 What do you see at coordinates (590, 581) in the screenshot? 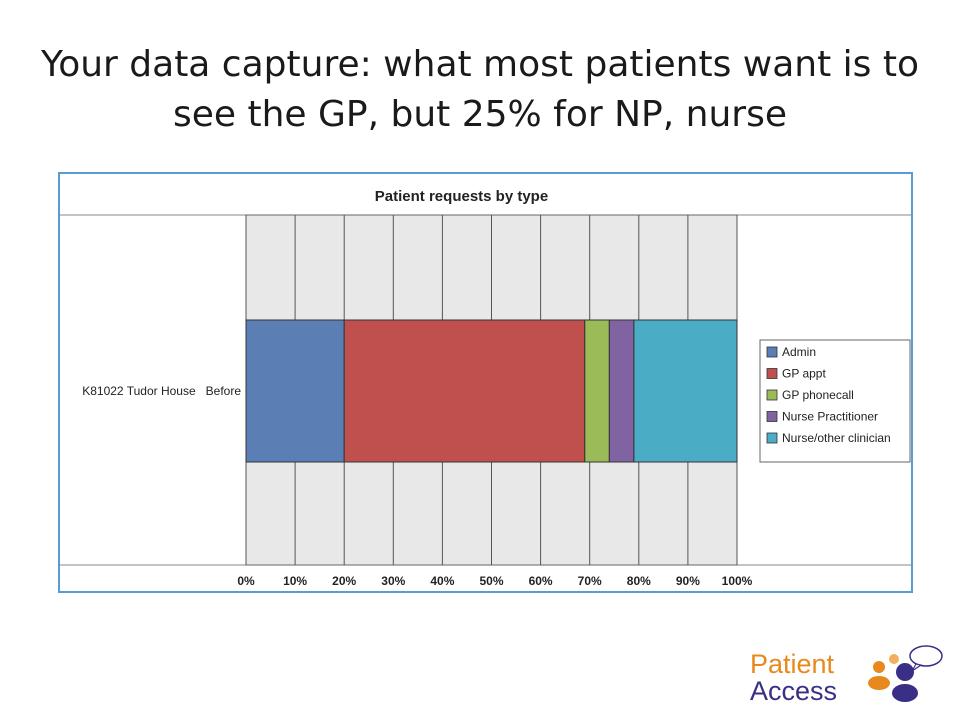
I see `x-tick-label: 70%` at bounding box center [590, 581].